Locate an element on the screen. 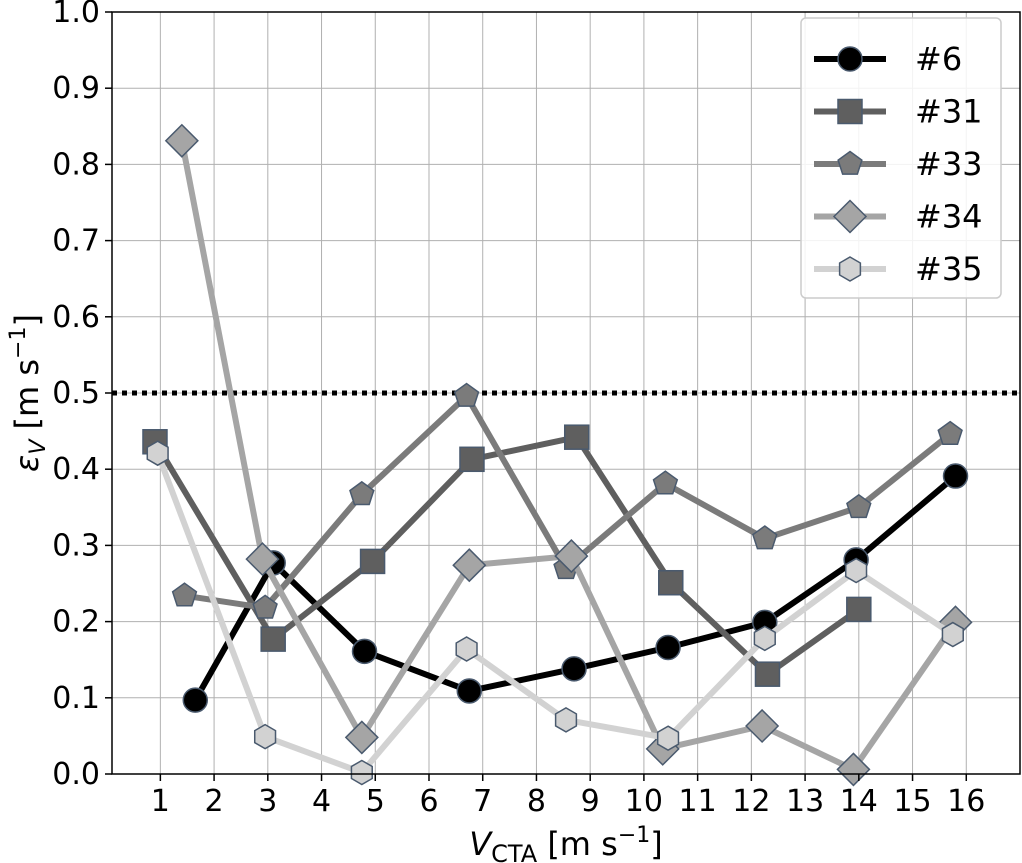 This screenshot has width=1022, height=863. x-tick-label: 14 is located at coordinates (859, 801).